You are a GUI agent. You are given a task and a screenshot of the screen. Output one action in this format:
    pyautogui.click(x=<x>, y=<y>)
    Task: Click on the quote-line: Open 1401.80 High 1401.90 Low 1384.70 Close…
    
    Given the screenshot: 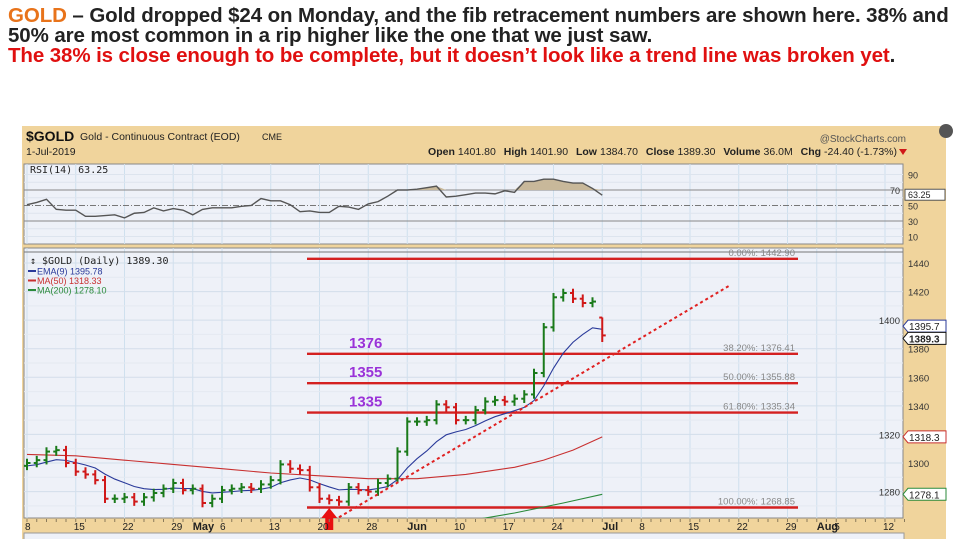 What is the action you would take?
    pyautogui.click(x=662, y=152)
    